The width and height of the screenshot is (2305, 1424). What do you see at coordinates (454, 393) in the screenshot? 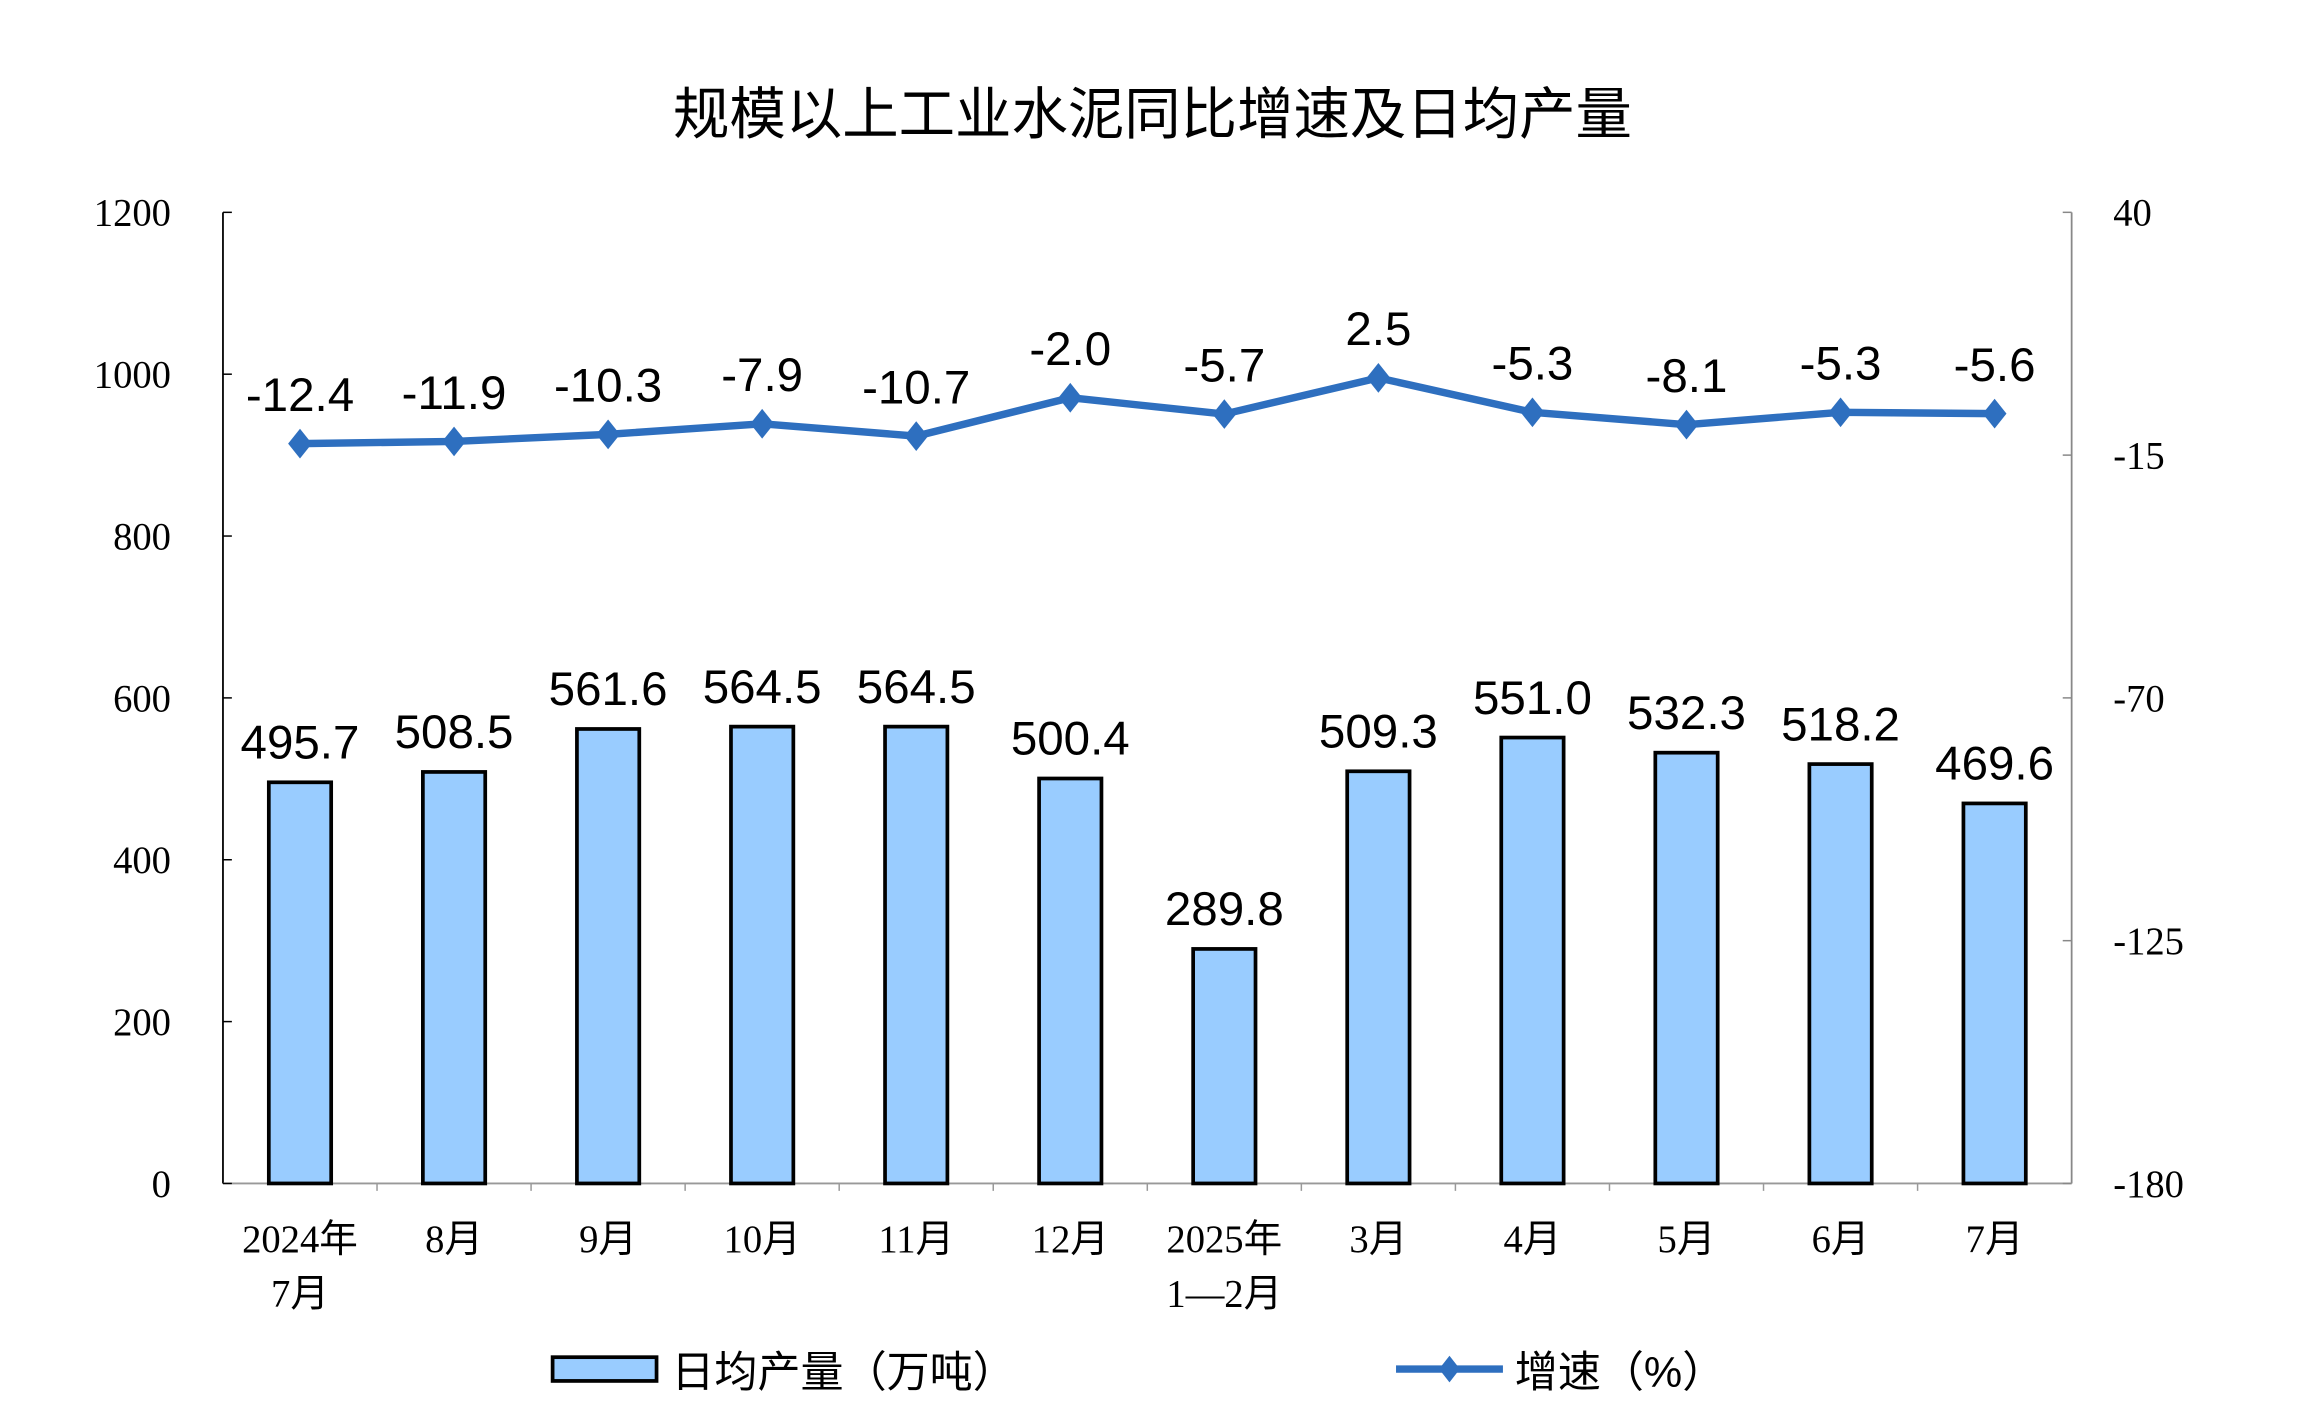
I see `growth-value-label: -11.9` at bounding box center [454, 393].